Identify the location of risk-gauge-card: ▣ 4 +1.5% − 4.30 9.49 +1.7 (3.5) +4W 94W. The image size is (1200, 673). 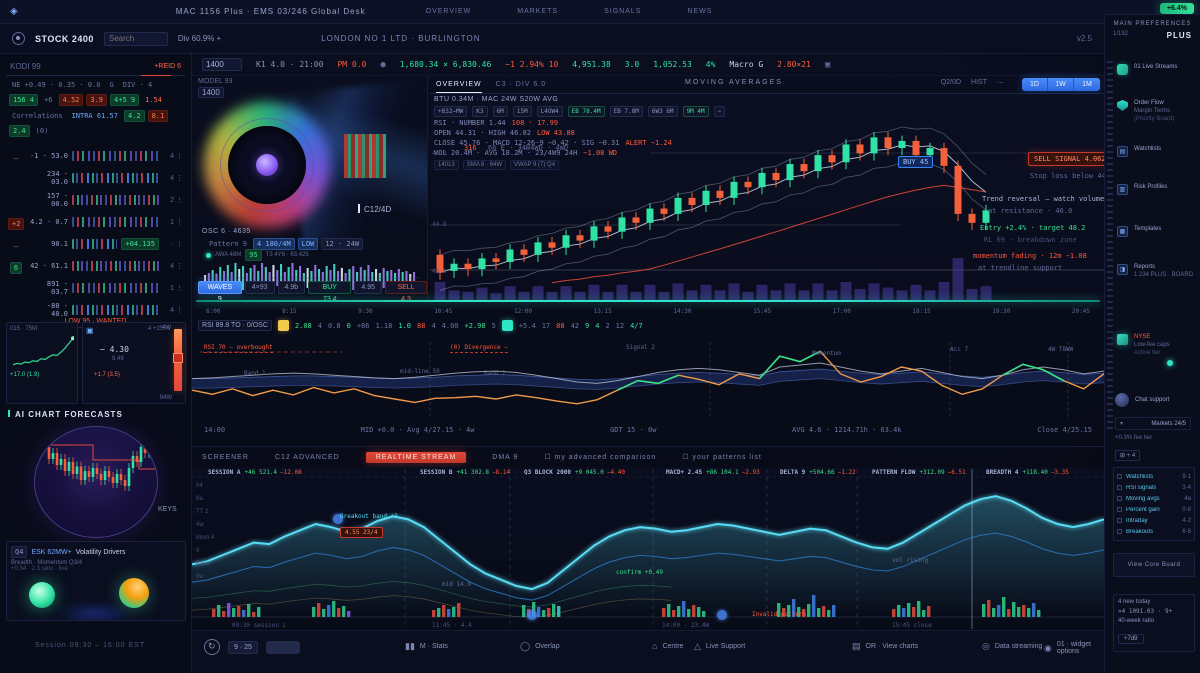
(134, 363).